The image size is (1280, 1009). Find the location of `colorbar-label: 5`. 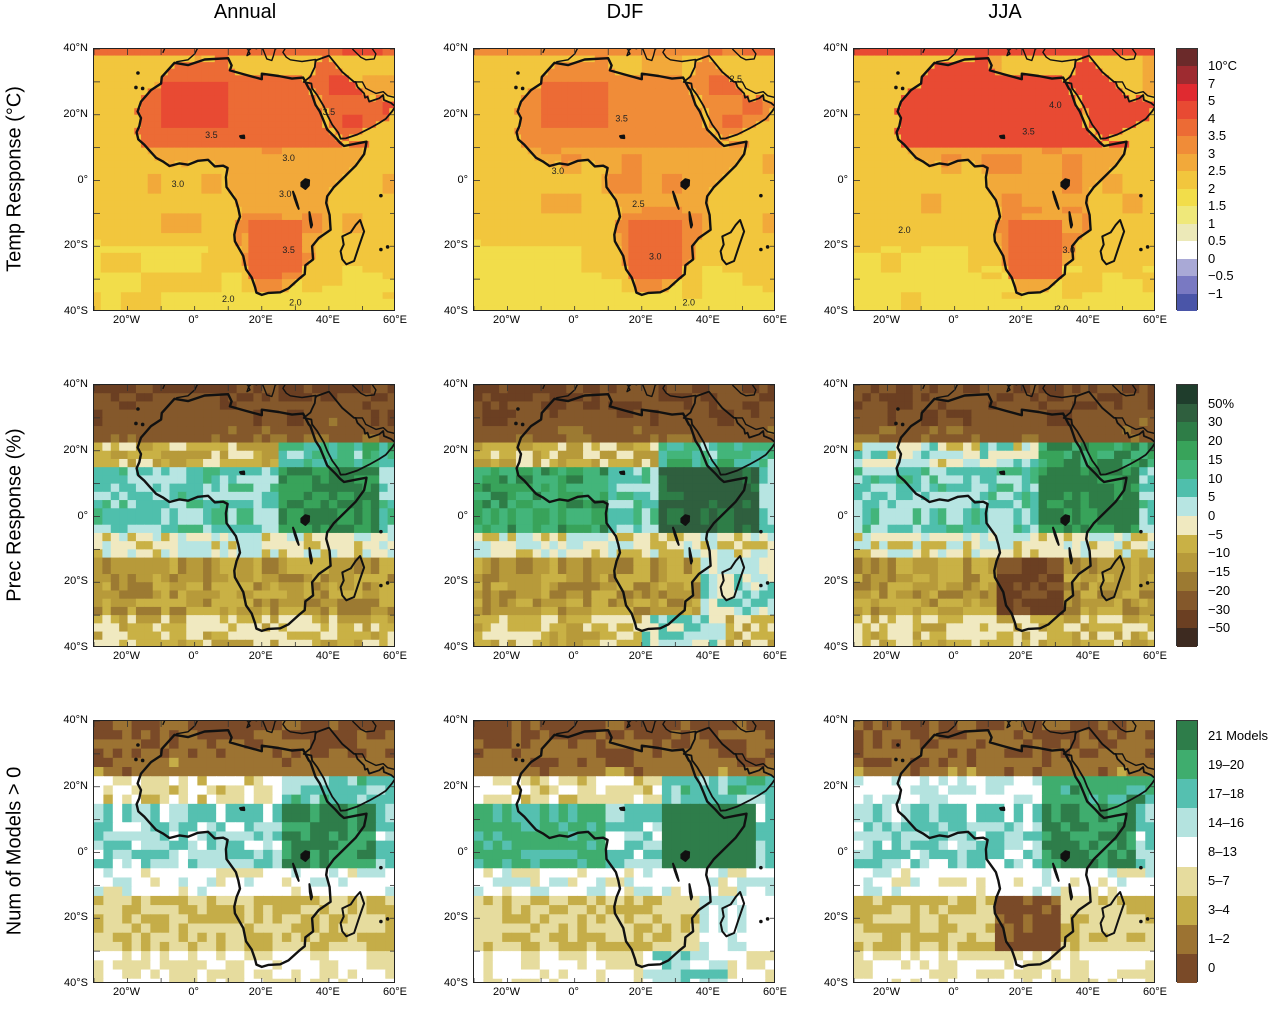

colorbar-label: 5 is located at coordinates (1212, 497).